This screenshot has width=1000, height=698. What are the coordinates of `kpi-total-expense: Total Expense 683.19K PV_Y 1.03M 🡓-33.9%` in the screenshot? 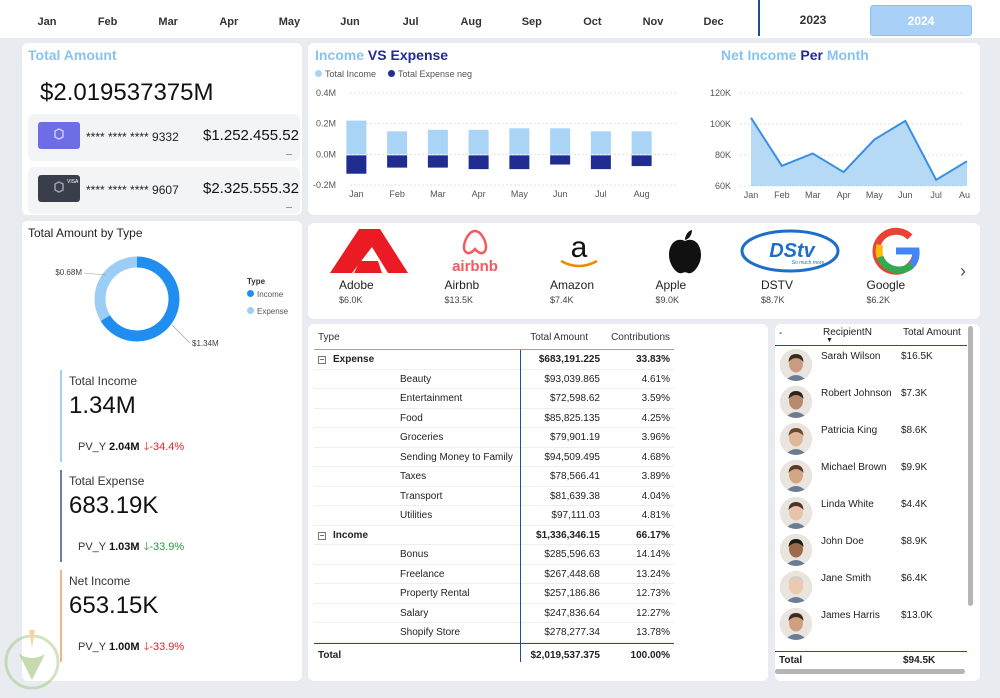 It's located at (185, 517).